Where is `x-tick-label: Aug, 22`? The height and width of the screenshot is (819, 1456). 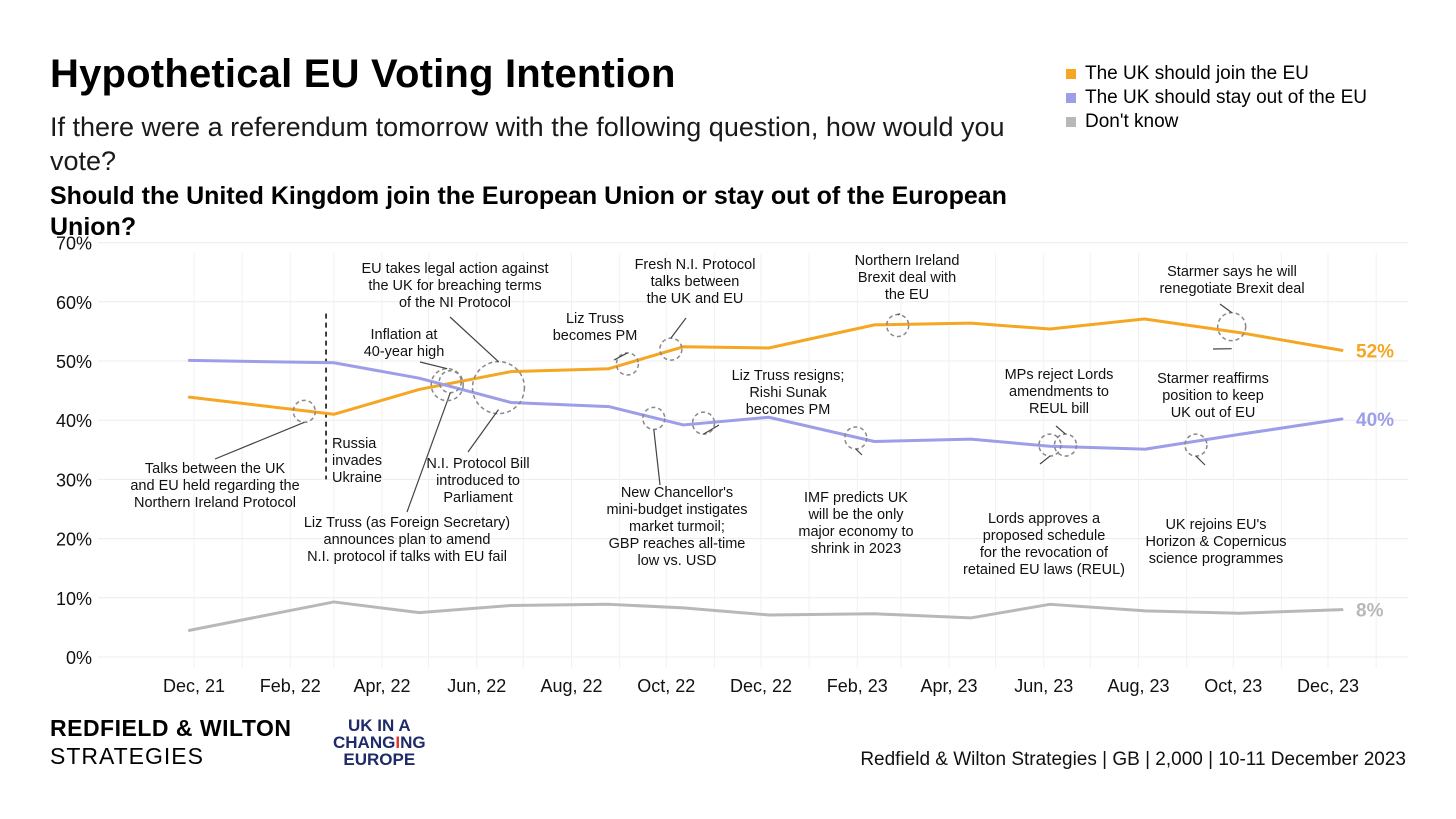 x-tick-label: Aug, 22 is located at coordinates (571, 686).